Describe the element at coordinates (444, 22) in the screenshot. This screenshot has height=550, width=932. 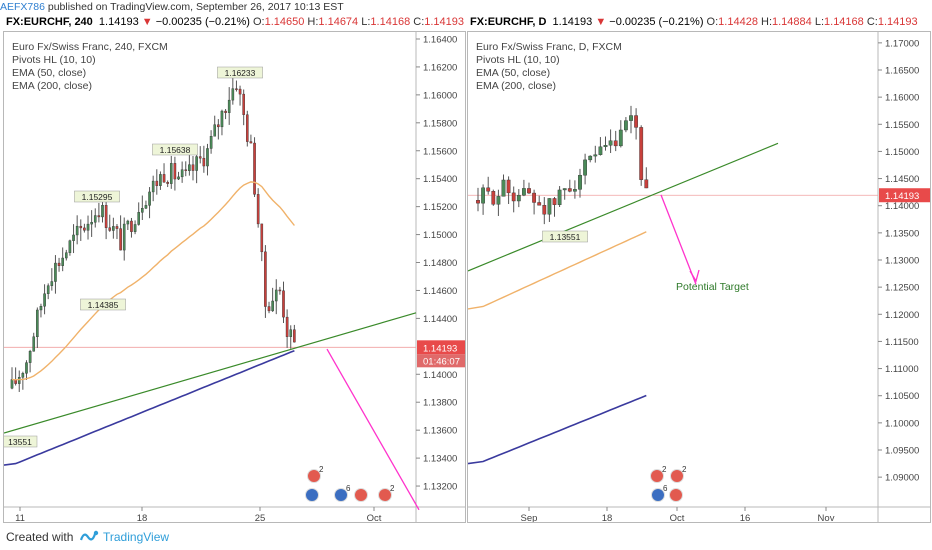
I see `left-close: 1.14193` at that location.